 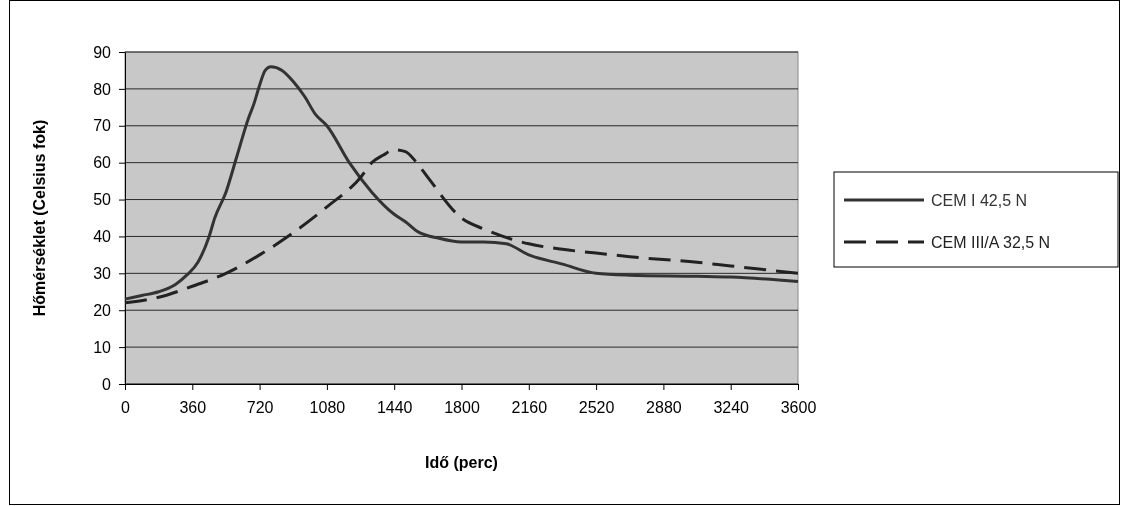 What do you see at coordinates (102, 347) in the screenshot?
I see `y-tick-label: 10` at bounding box center [102, 347].